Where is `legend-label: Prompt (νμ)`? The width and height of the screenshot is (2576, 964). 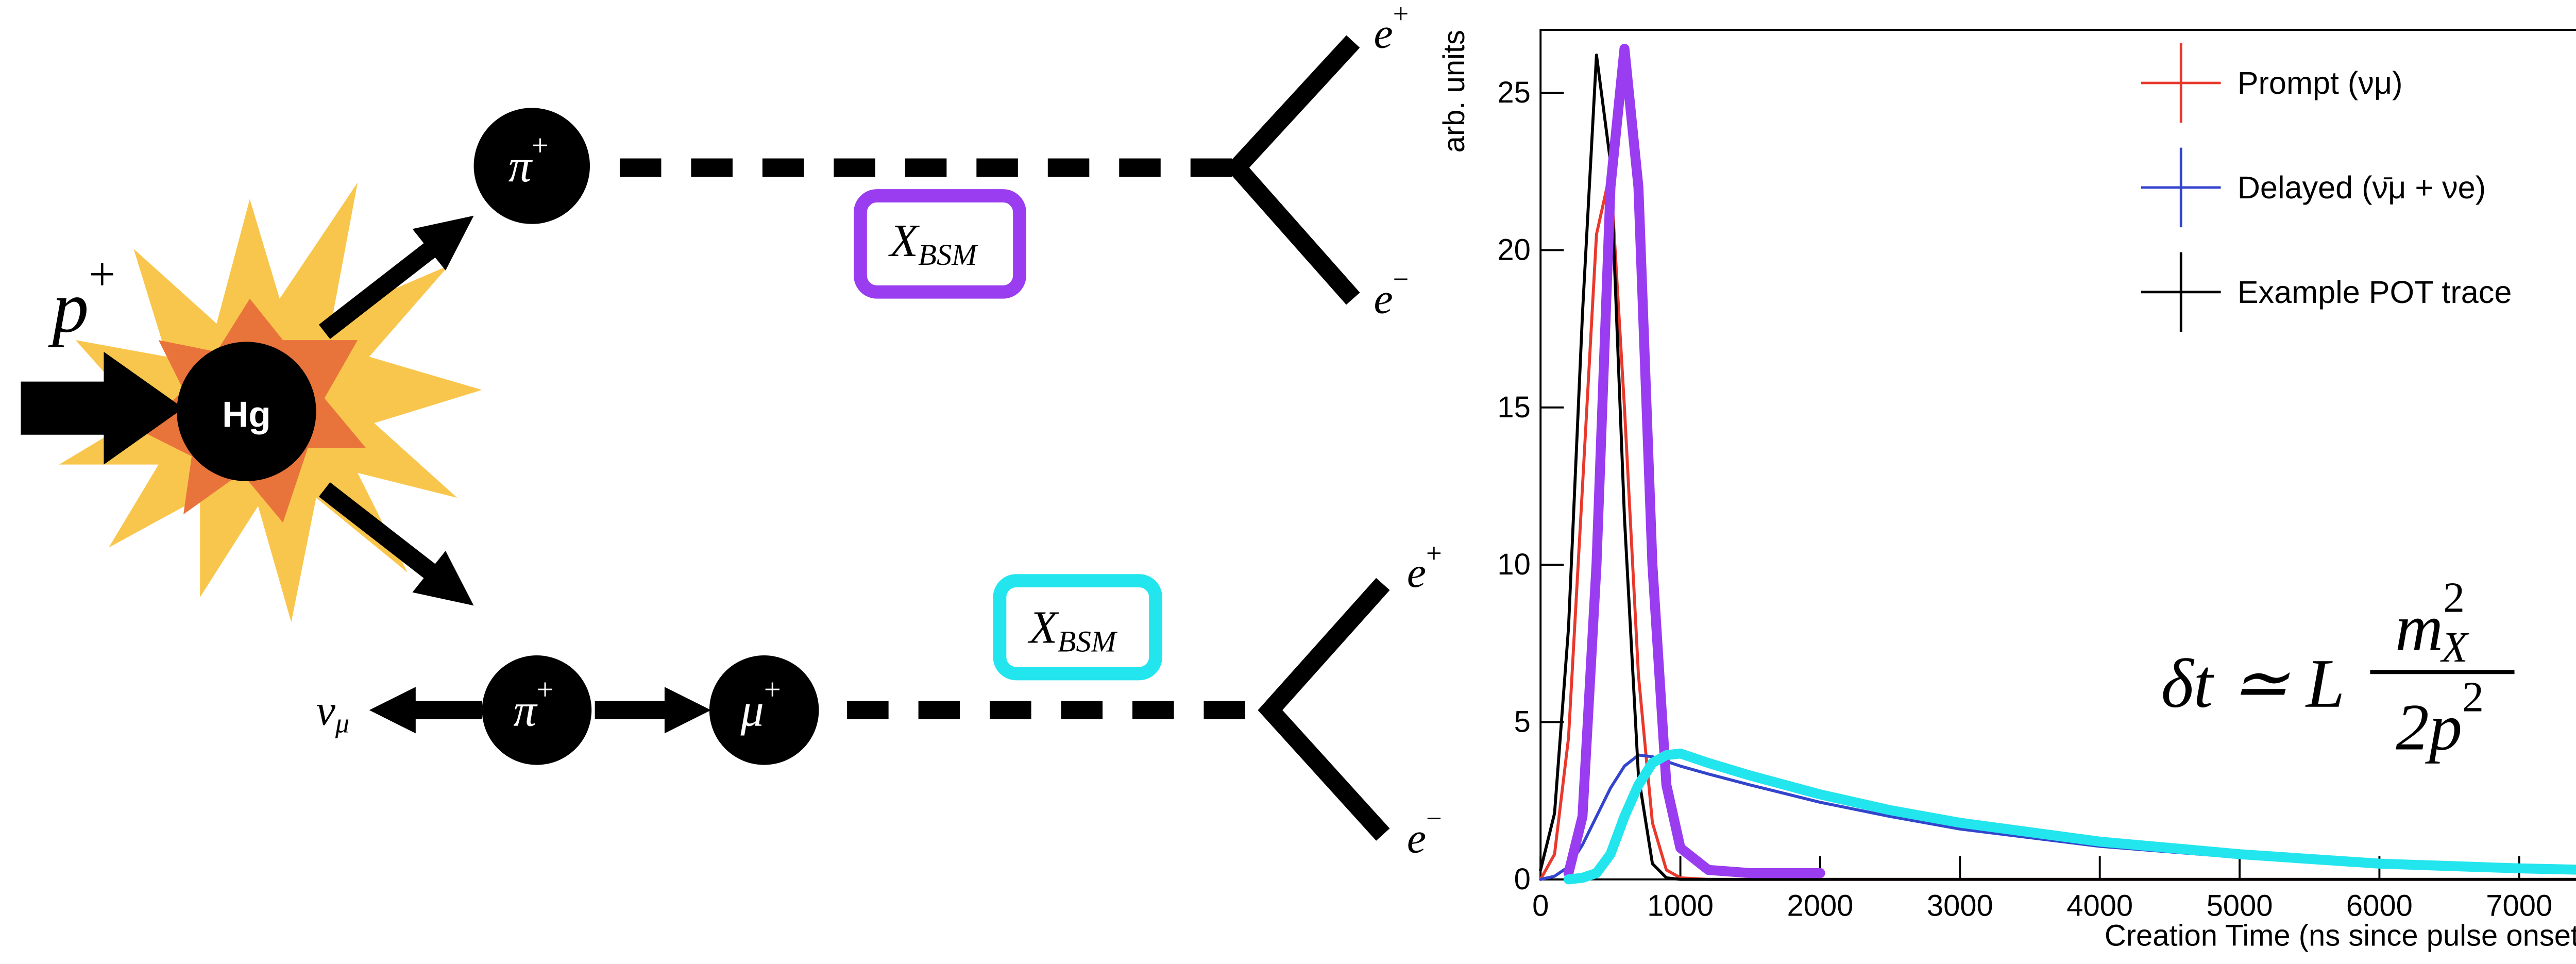
legend-label: Prompt (νμ) is located at coordinates (2320, 82).